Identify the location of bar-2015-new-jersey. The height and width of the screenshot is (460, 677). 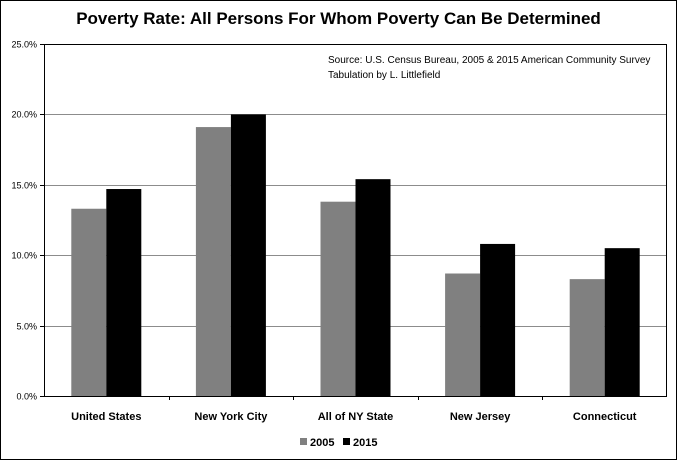
(498, 319).